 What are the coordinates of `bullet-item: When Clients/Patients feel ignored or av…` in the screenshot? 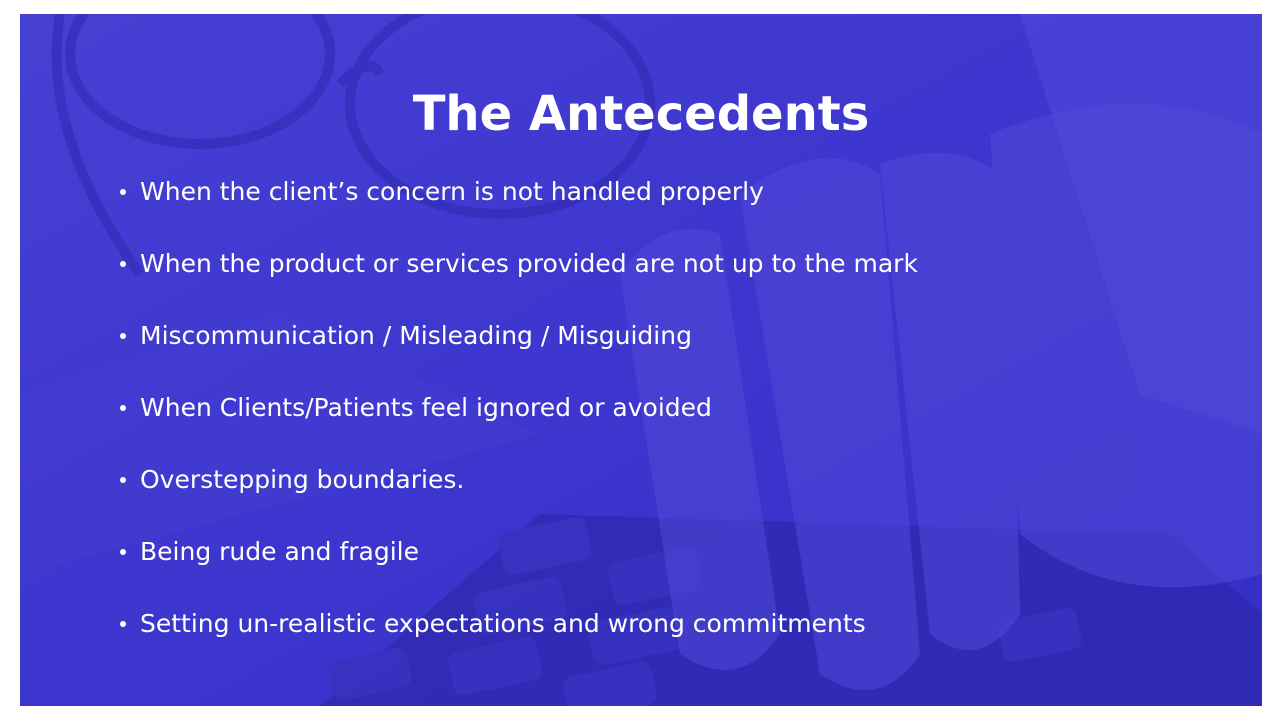 It's located at (518, 426).